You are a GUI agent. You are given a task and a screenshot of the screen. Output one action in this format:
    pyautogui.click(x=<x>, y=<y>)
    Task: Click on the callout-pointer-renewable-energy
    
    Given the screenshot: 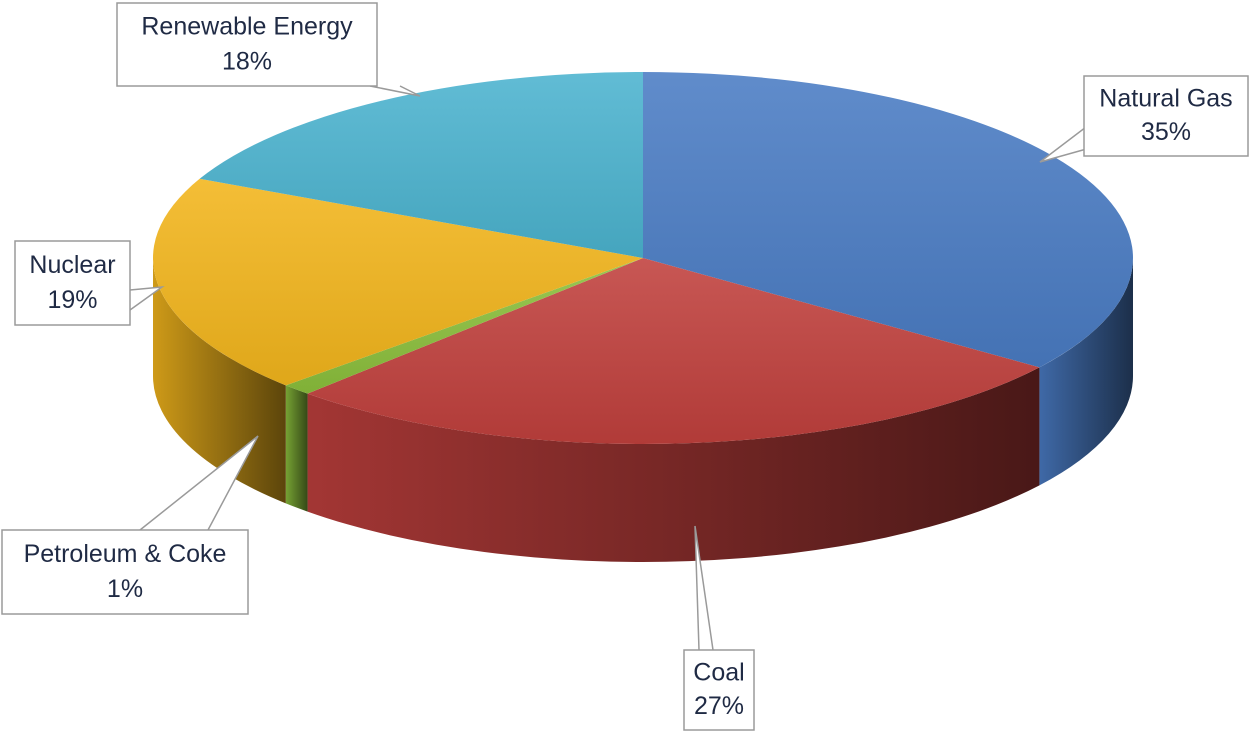 What is the action you would take?
    pyautogui.click(x=395, y=91)
    